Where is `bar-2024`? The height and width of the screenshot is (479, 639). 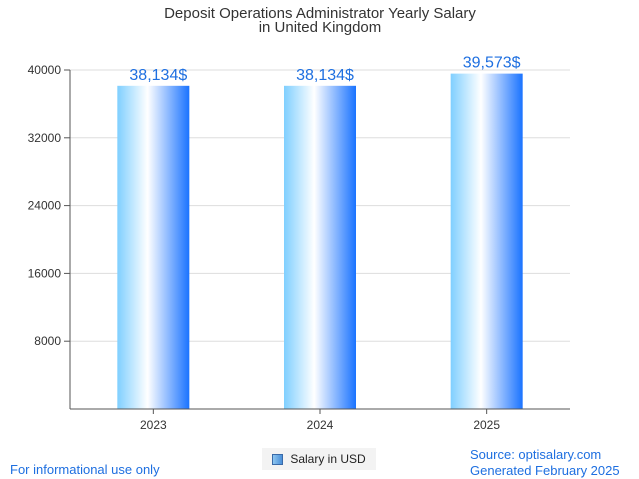 bar-2024 is located at coordinates (320, 247).